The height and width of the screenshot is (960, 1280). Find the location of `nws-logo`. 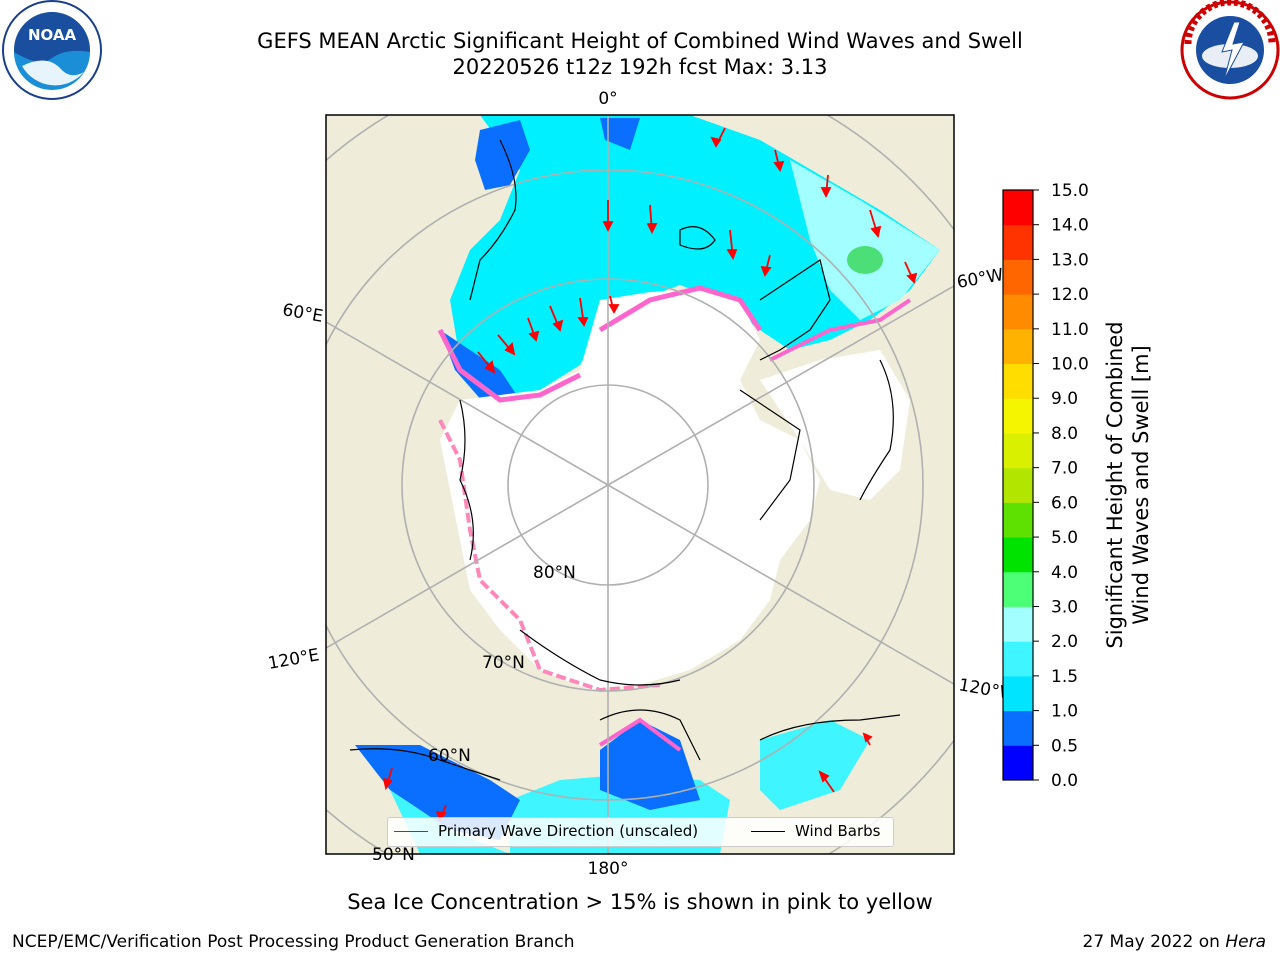

nws-logo is located at coordinates (1230, 50).